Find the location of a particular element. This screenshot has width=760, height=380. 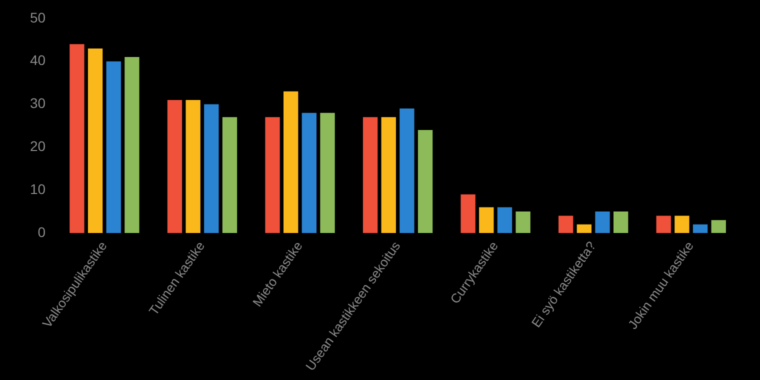

y-tick-label: 40 is located at coordinates (38, 60).